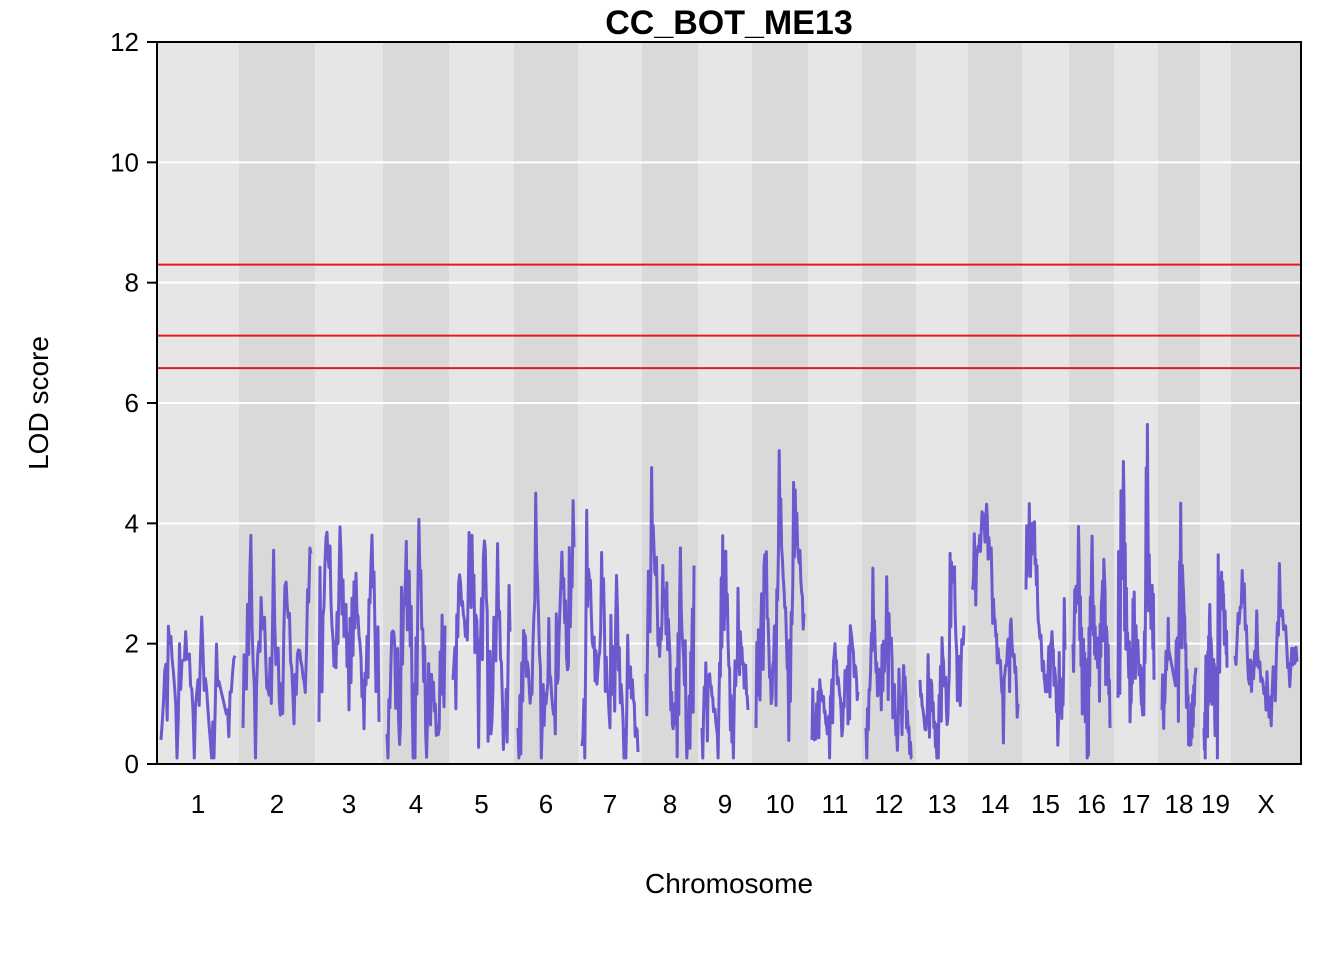 The width and height of the screenshot is (1344, 960). What do you see at coordinates (1179, 804) in the screenshot?
I see `x-tick-label: 18` at bounding box center [1179, 804].